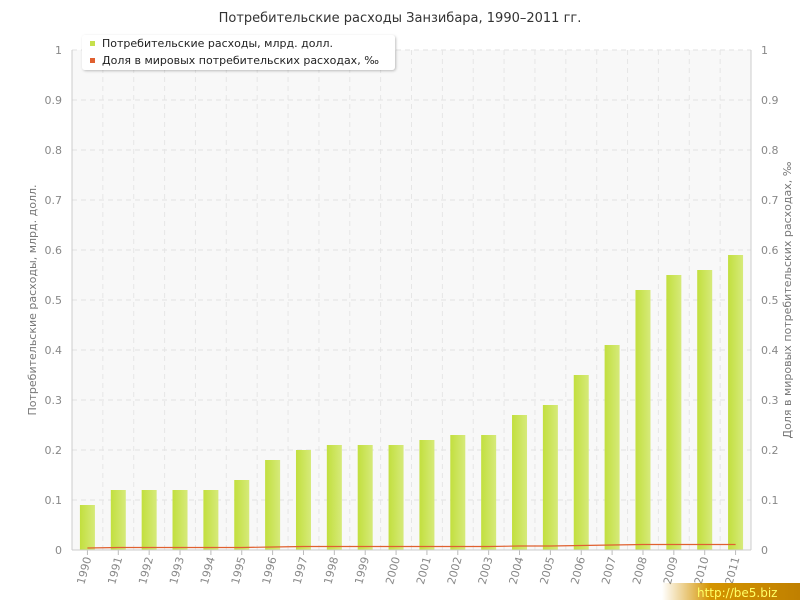 This screenshot has width=800, height=600. I want to click on bar-1993, so click(180, 520).